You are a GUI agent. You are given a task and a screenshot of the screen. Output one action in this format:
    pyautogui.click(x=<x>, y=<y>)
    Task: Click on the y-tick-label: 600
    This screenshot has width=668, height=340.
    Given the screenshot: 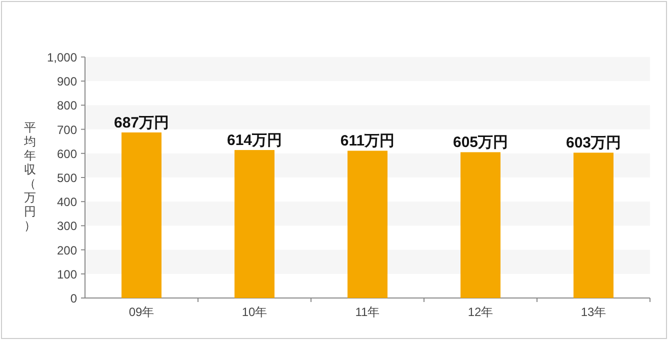 What is the action you would take?
    pyautogui.click(x=67, y=153)
    